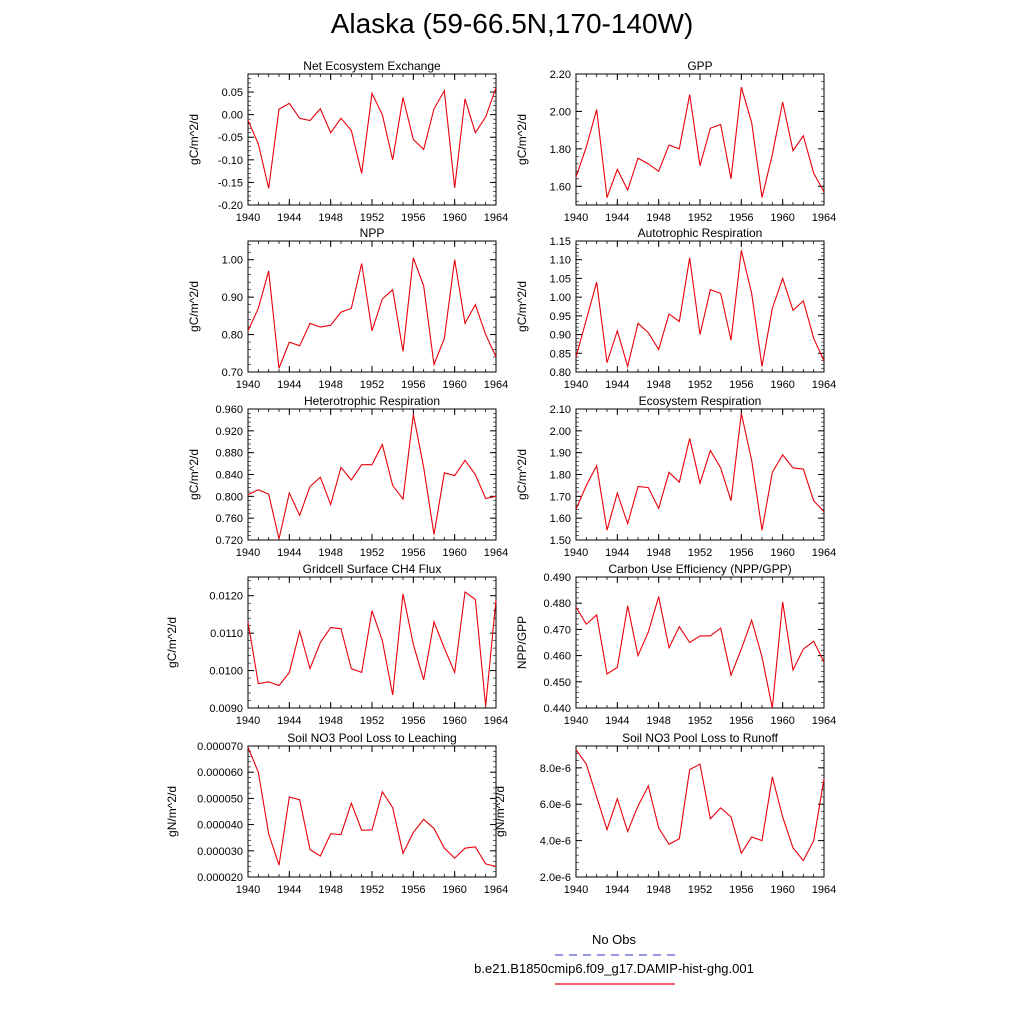 This screenshot has width=1024, height=1024. I want to click on y-tick-label: 6.0e-6, so click(555, 805).